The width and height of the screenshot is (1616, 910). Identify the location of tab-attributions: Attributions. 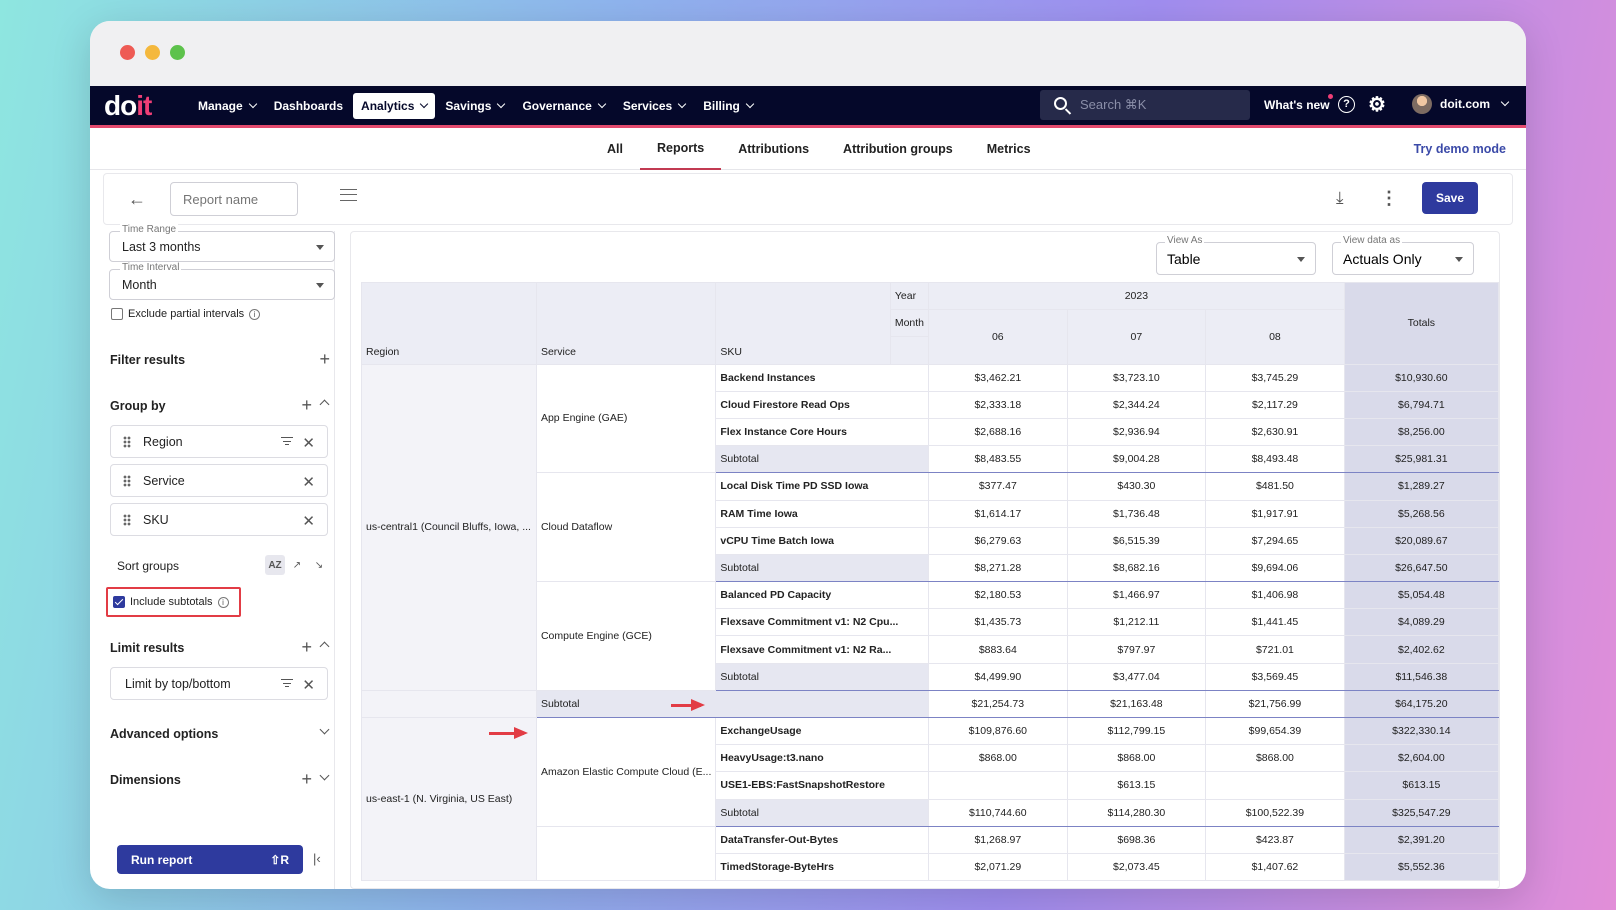
(774, 149).